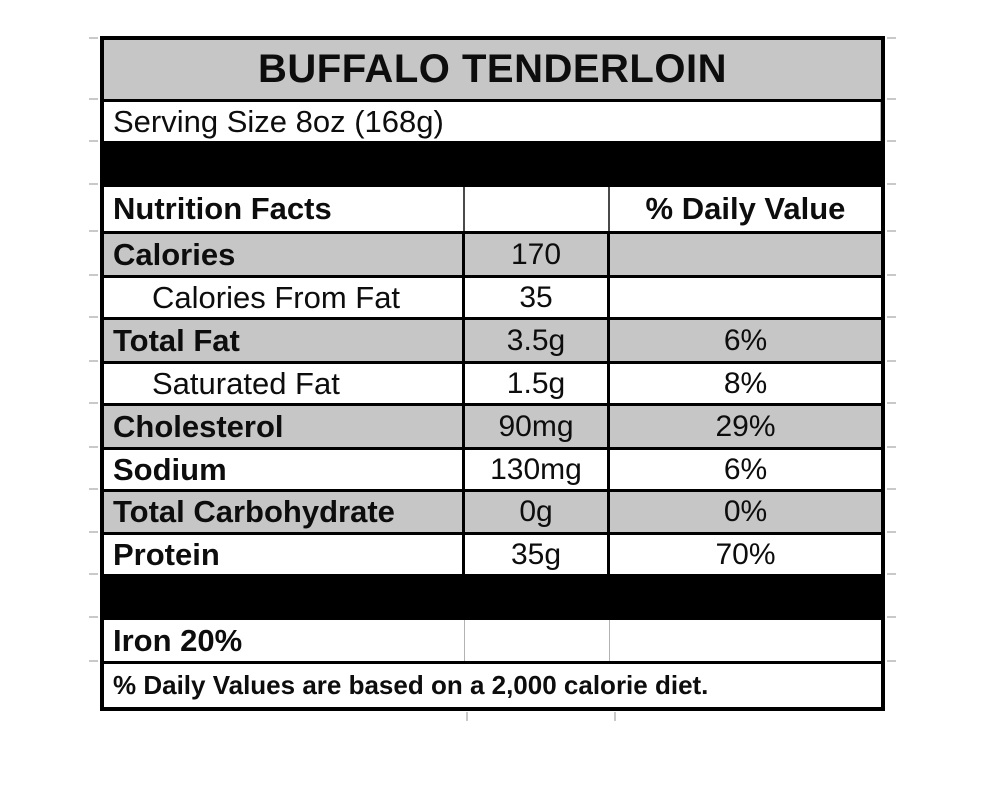  I want to click on nutrient-amount: 1.5g, so click(537, 383).